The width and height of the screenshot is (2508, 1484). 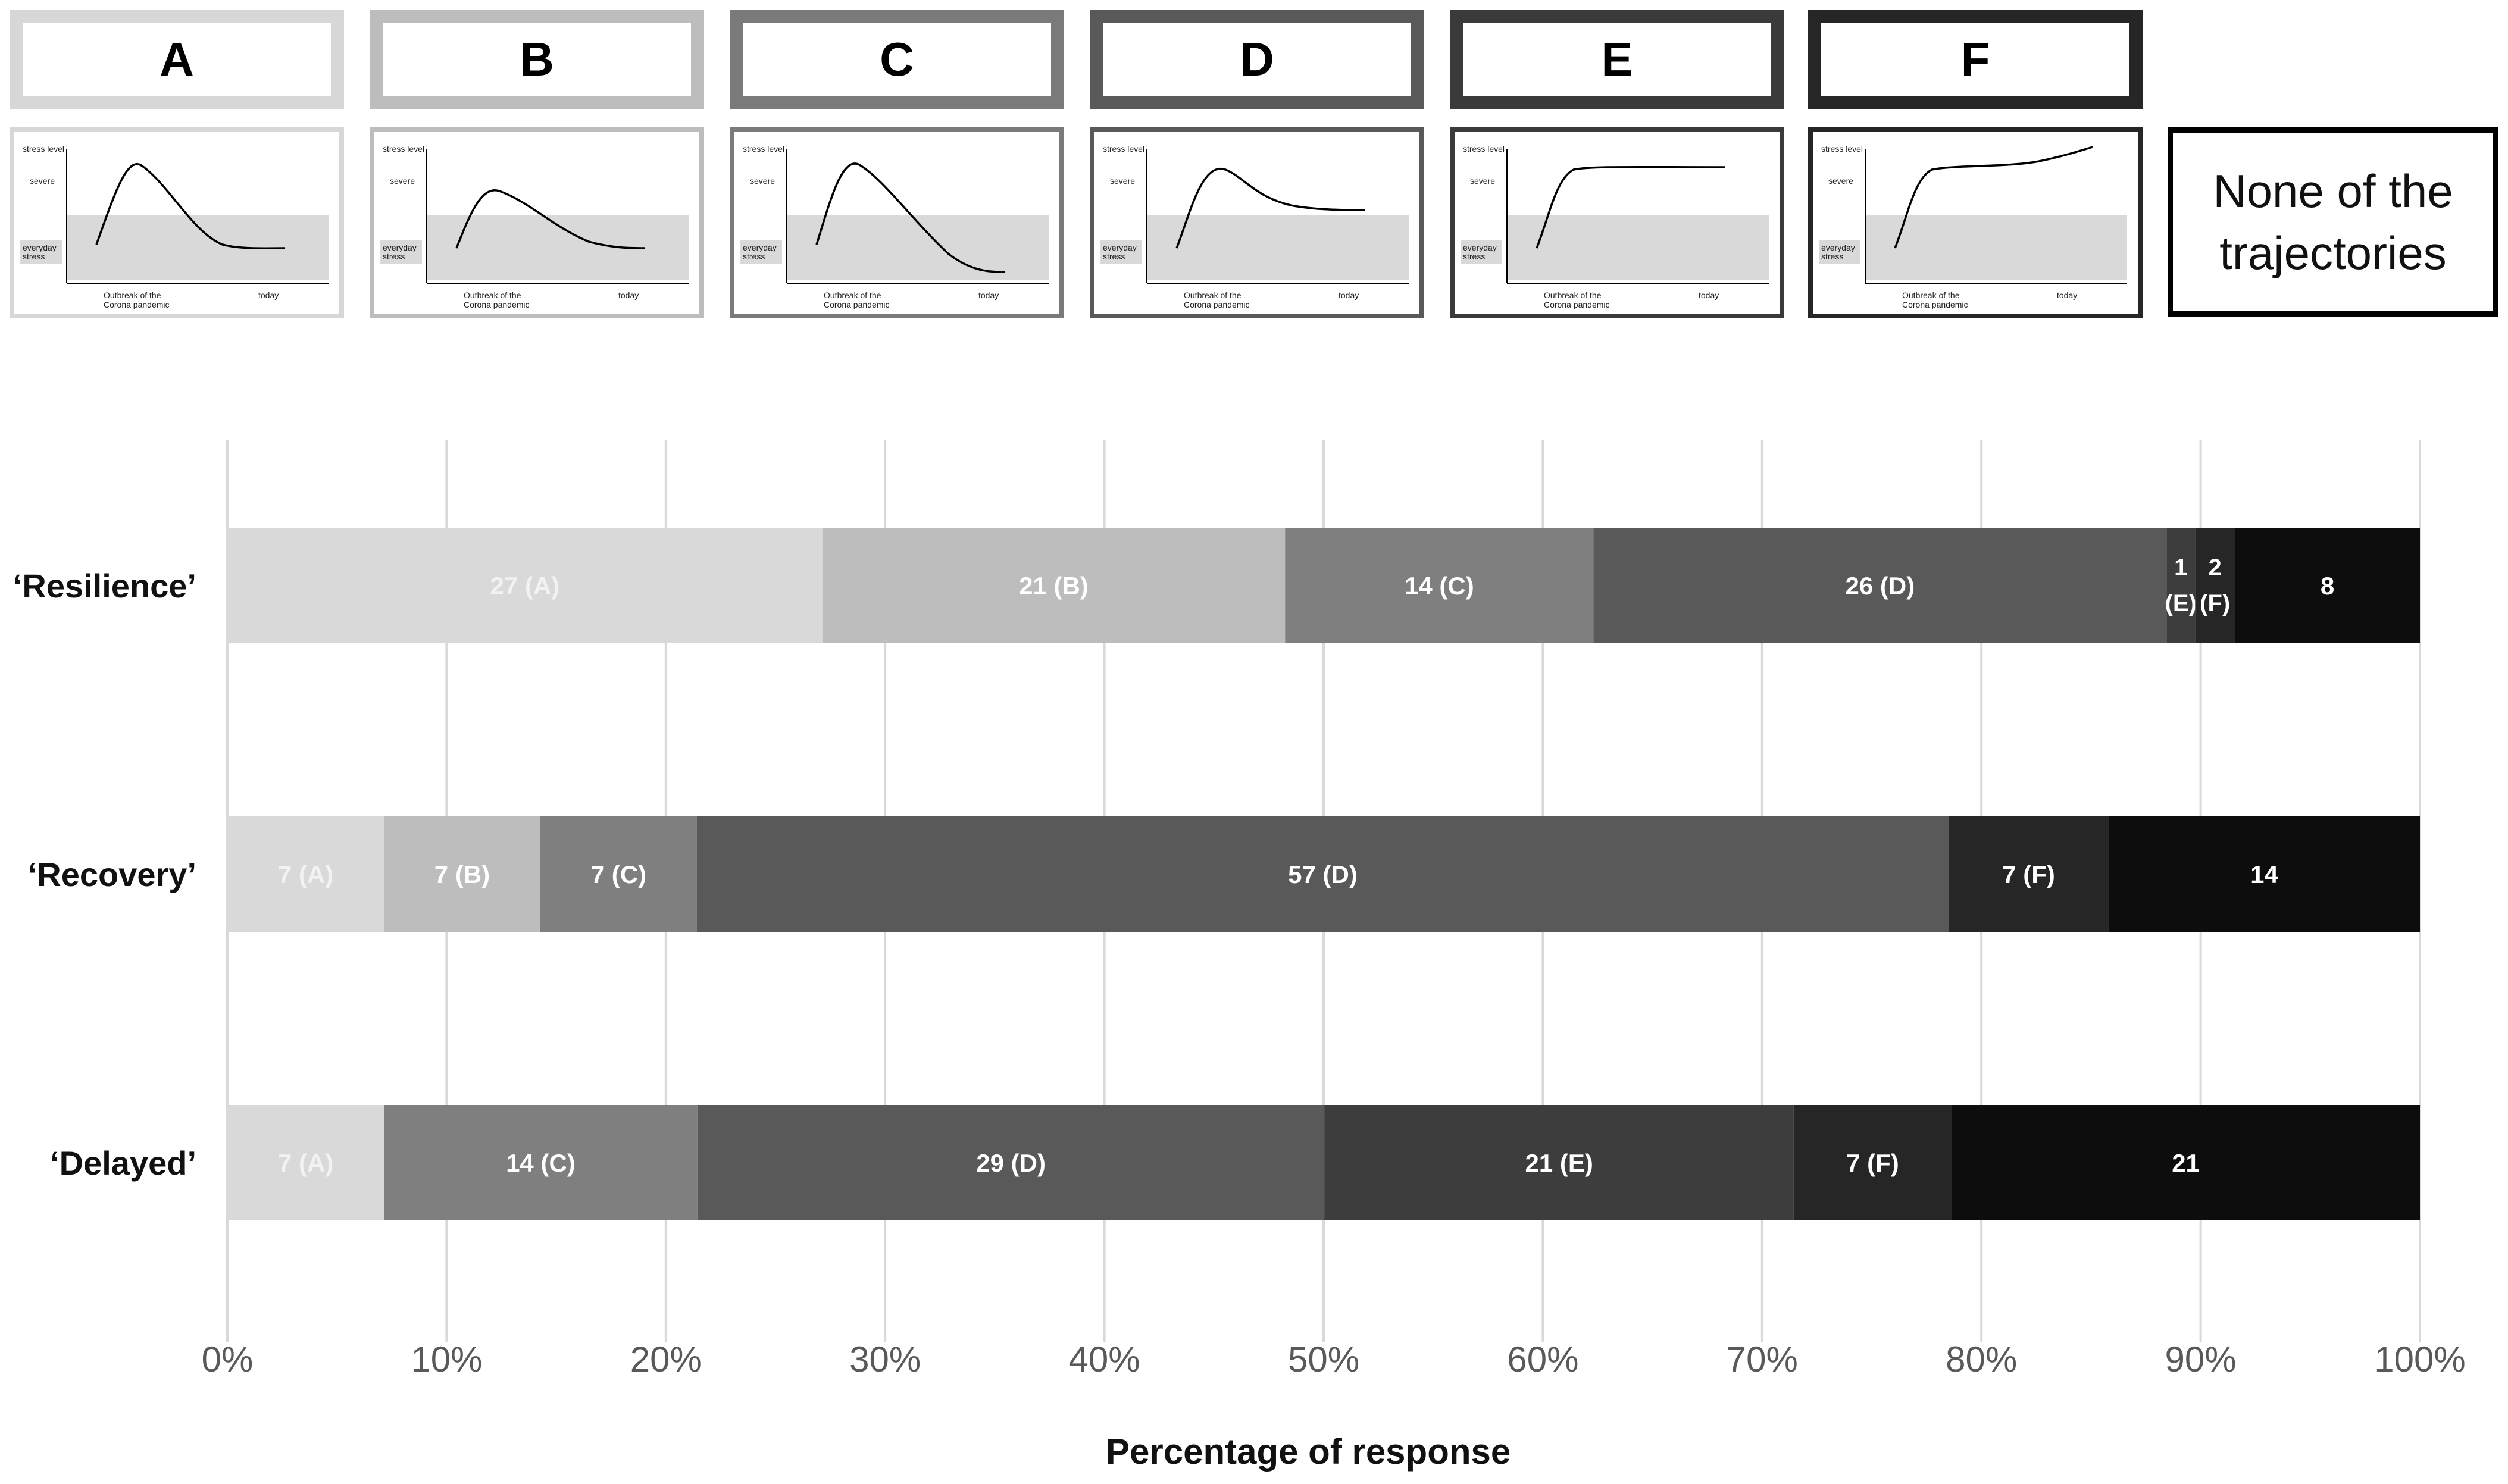 I want to click on legend-letter-box-f: F, so click(x=1975, y=59).